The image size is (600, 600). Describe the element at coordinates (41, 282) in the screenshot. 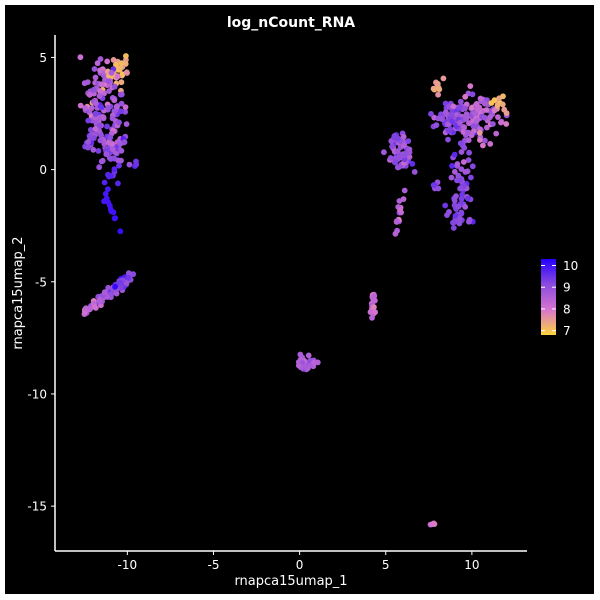

I see `y-ticks: 5 0 -5 -10 -15` at that location.